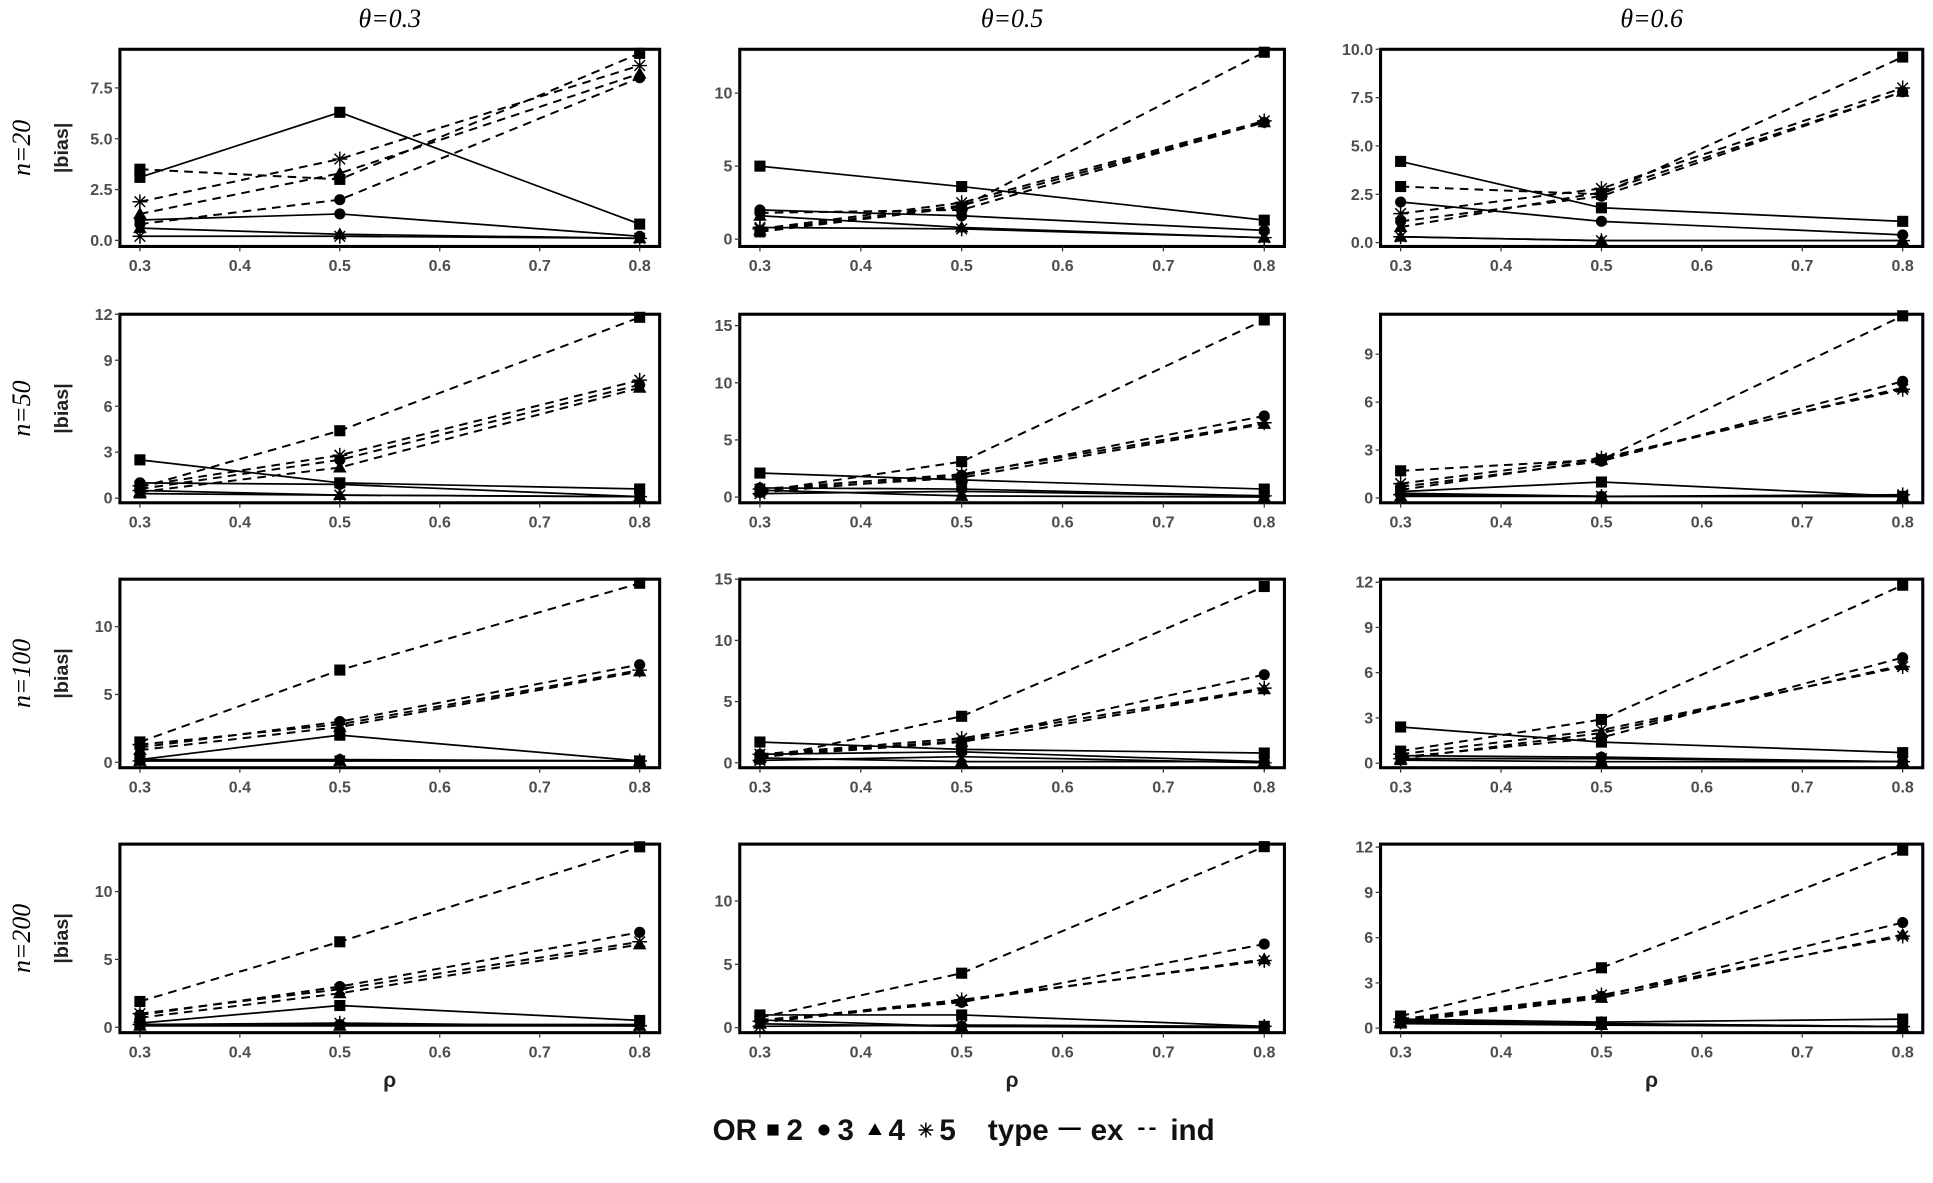 The image size is (1933, 1183). I want to click on legend-label: 5, so click(947, 1130).